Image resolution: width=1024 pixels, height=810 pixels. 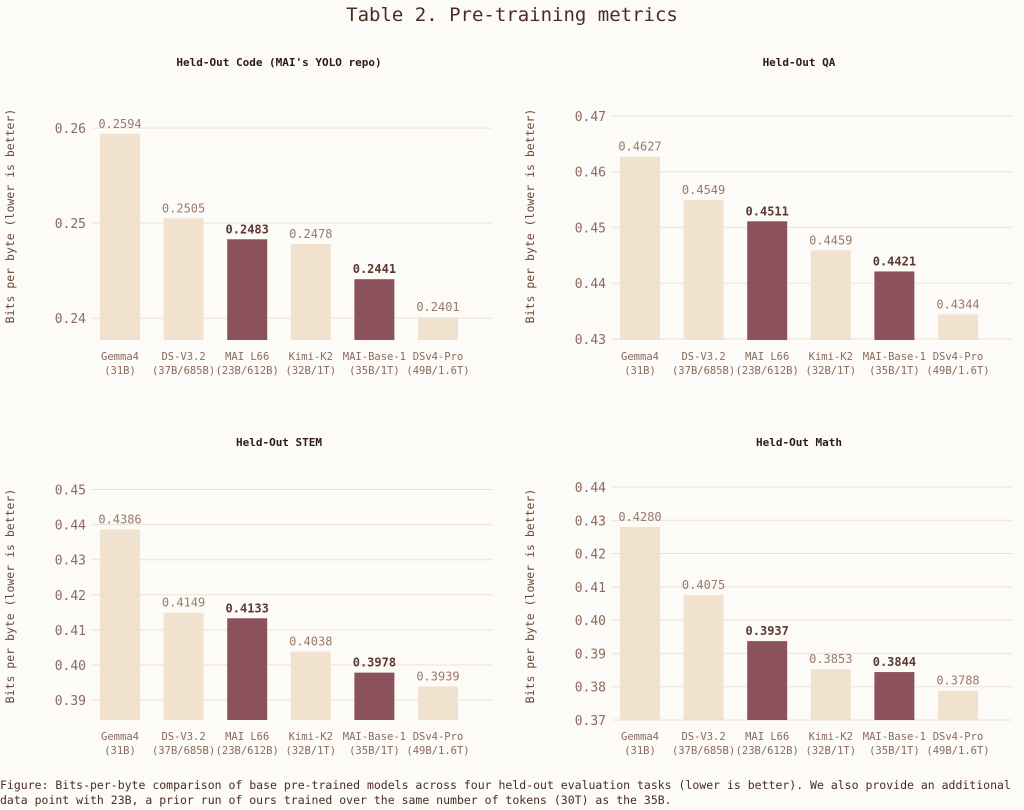 What do you see at coordinates (437, 676) in the screenshot?
I see `value-label: 0.3939` at bounding box center [437, 676].